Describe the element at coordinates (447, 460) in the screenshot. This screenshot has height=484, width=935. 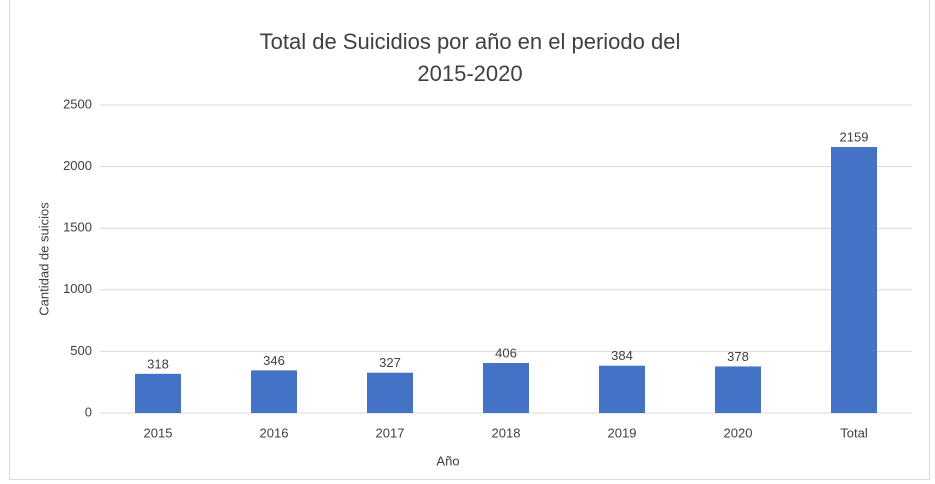
I see `x-axis-label: Año` at that location.